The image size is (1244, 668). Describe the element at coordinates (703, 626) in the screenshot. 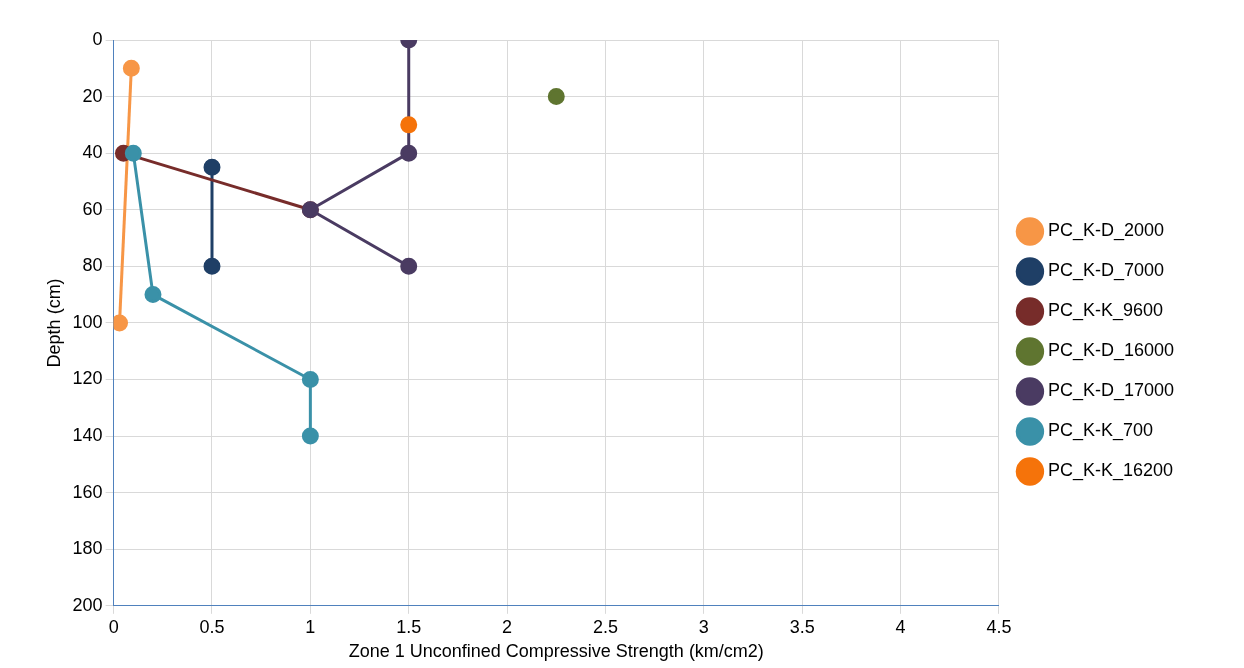

I see `x-tick-label: 3` at that location.